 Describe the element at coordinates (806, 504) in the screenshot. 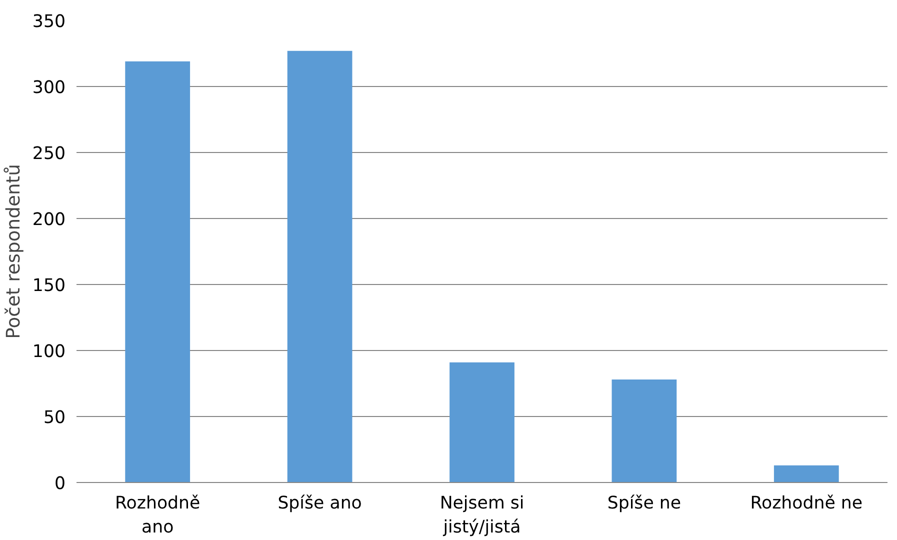

I see `x-tick-label: Rozhodně ne` at that location.